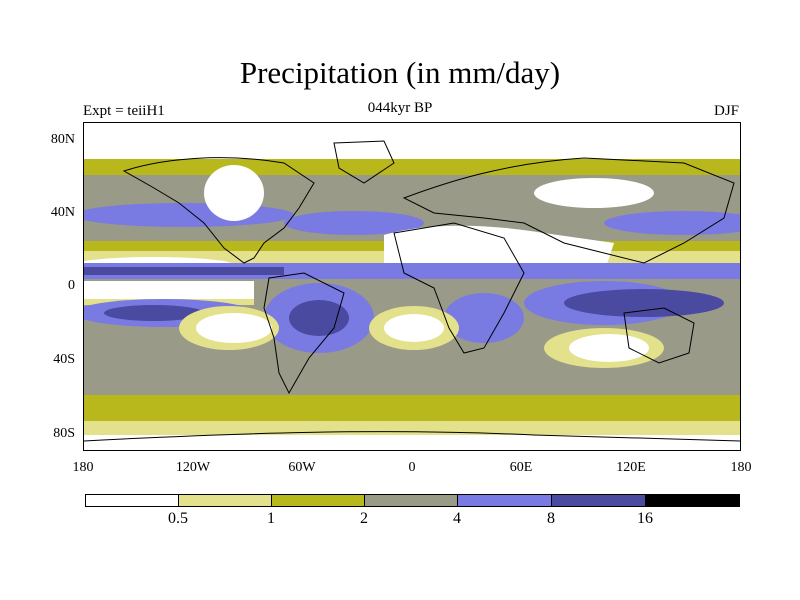 Image resolution: width=800 pixels, height=600 pixels. I want to click on africa-coast, so click(459, 288).